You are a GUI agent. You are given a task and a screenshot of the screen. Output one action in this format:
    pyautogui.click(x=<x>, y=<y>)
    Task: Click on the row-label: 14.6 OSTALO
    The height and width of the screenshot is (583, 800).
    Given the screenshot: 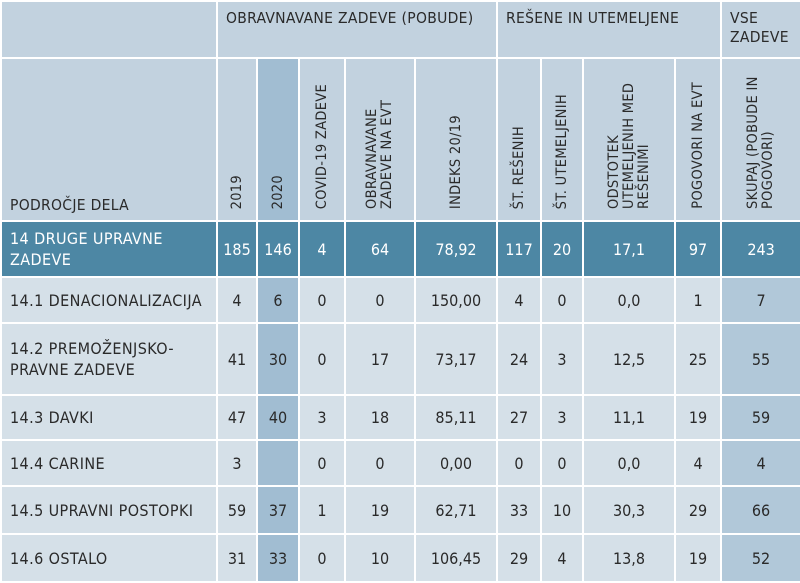 What is the action you would take?
    pyautogui.click(x=109, y=558)
    